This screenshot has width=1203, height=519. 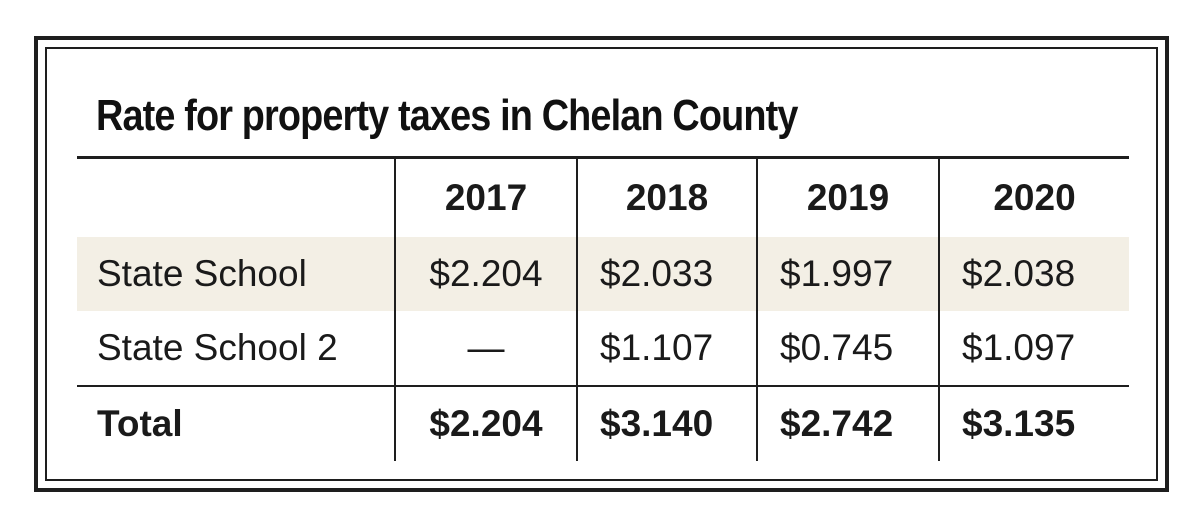 What do you see at coordinates (666, 274) in the screenshot?
I see `table-cell: $2.033` at bounding box center [666, 274].